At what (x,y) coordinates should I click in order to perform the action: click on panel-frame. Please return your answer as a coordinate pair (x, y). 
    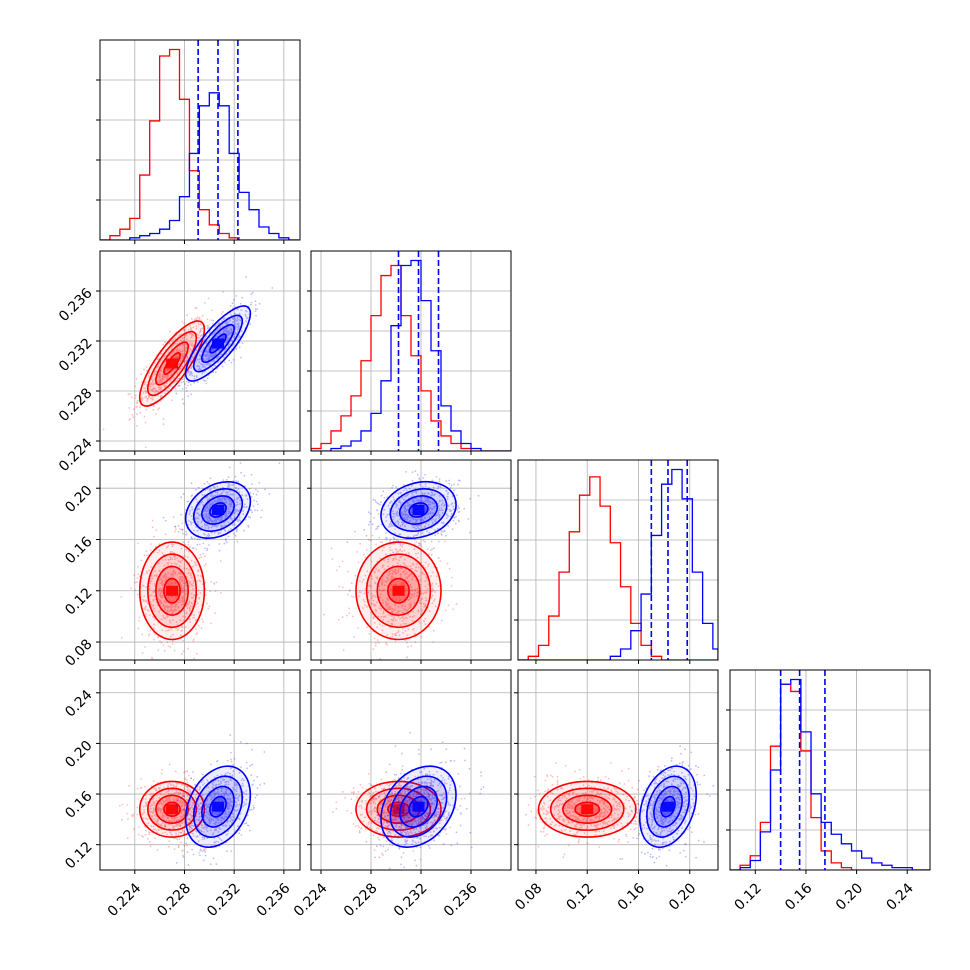
    Looking at the image, I should click on (411, 351).